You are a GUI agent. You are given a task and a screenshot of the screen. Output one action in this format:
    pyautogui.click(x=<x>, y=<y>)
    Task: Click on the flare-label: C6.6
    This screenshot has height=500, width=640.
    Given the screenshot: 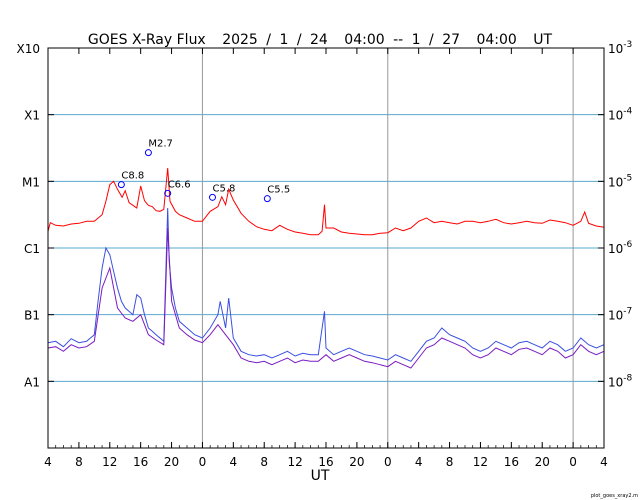 What is the action you would take?
    pyautogui.click(x=179, y=184)
    